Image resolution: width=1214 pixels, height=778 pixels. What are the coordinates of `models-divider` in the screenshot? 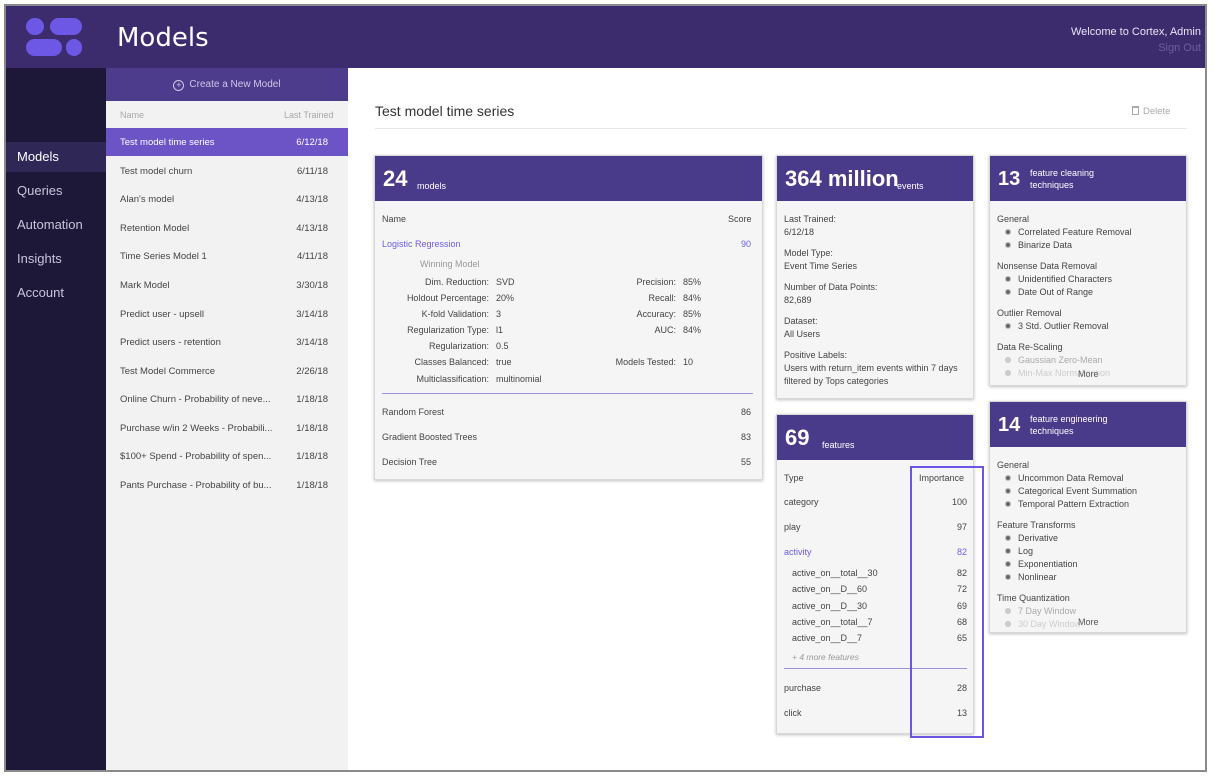 It's located at (567, 393).